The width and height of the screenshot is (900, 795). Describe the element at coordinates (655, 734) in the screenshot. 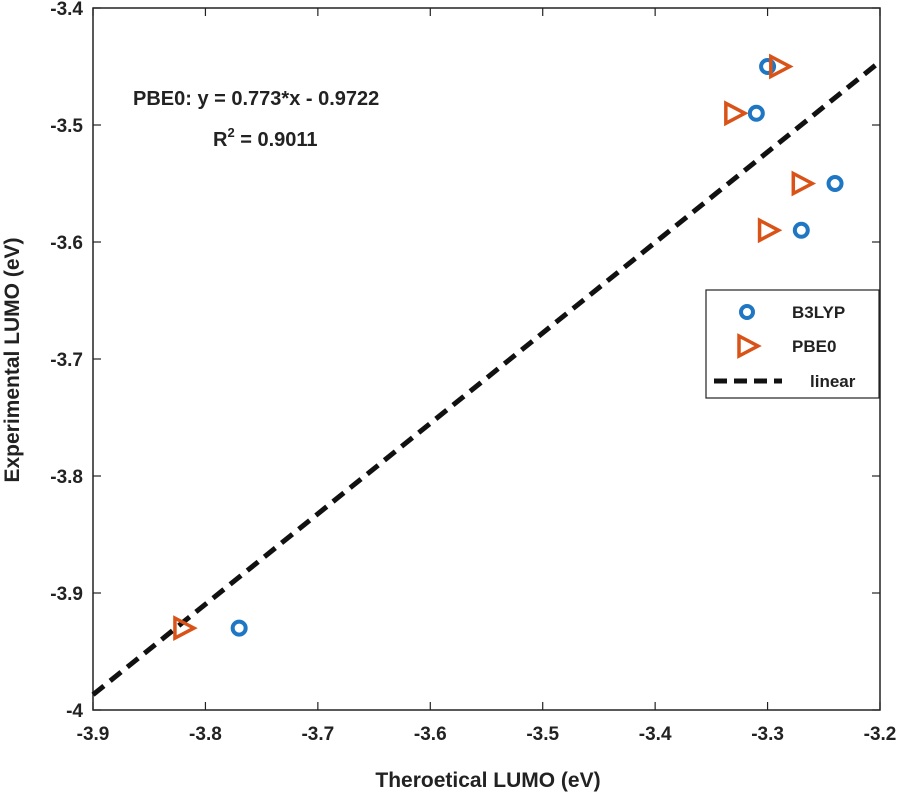

I see `x-tick-label: -3.4` at that location.